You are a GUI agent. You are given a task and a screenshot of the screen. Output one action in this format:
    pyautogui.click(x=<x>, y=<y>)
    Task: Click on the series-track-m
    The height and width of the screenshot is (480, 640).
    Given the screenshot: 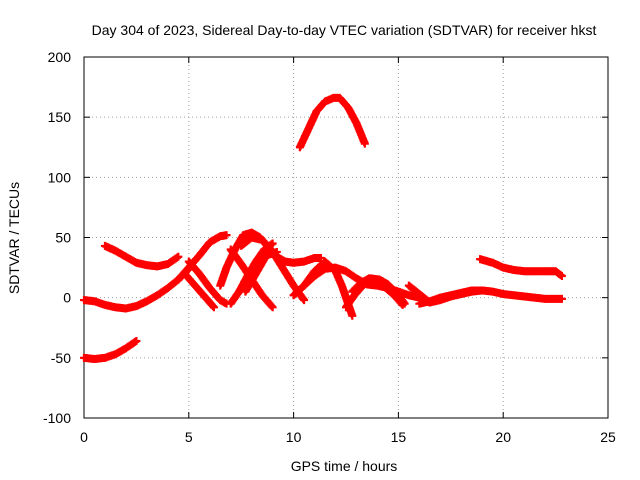 What is the action you would take?
    pyautogui.click(x=332, y=122)
    